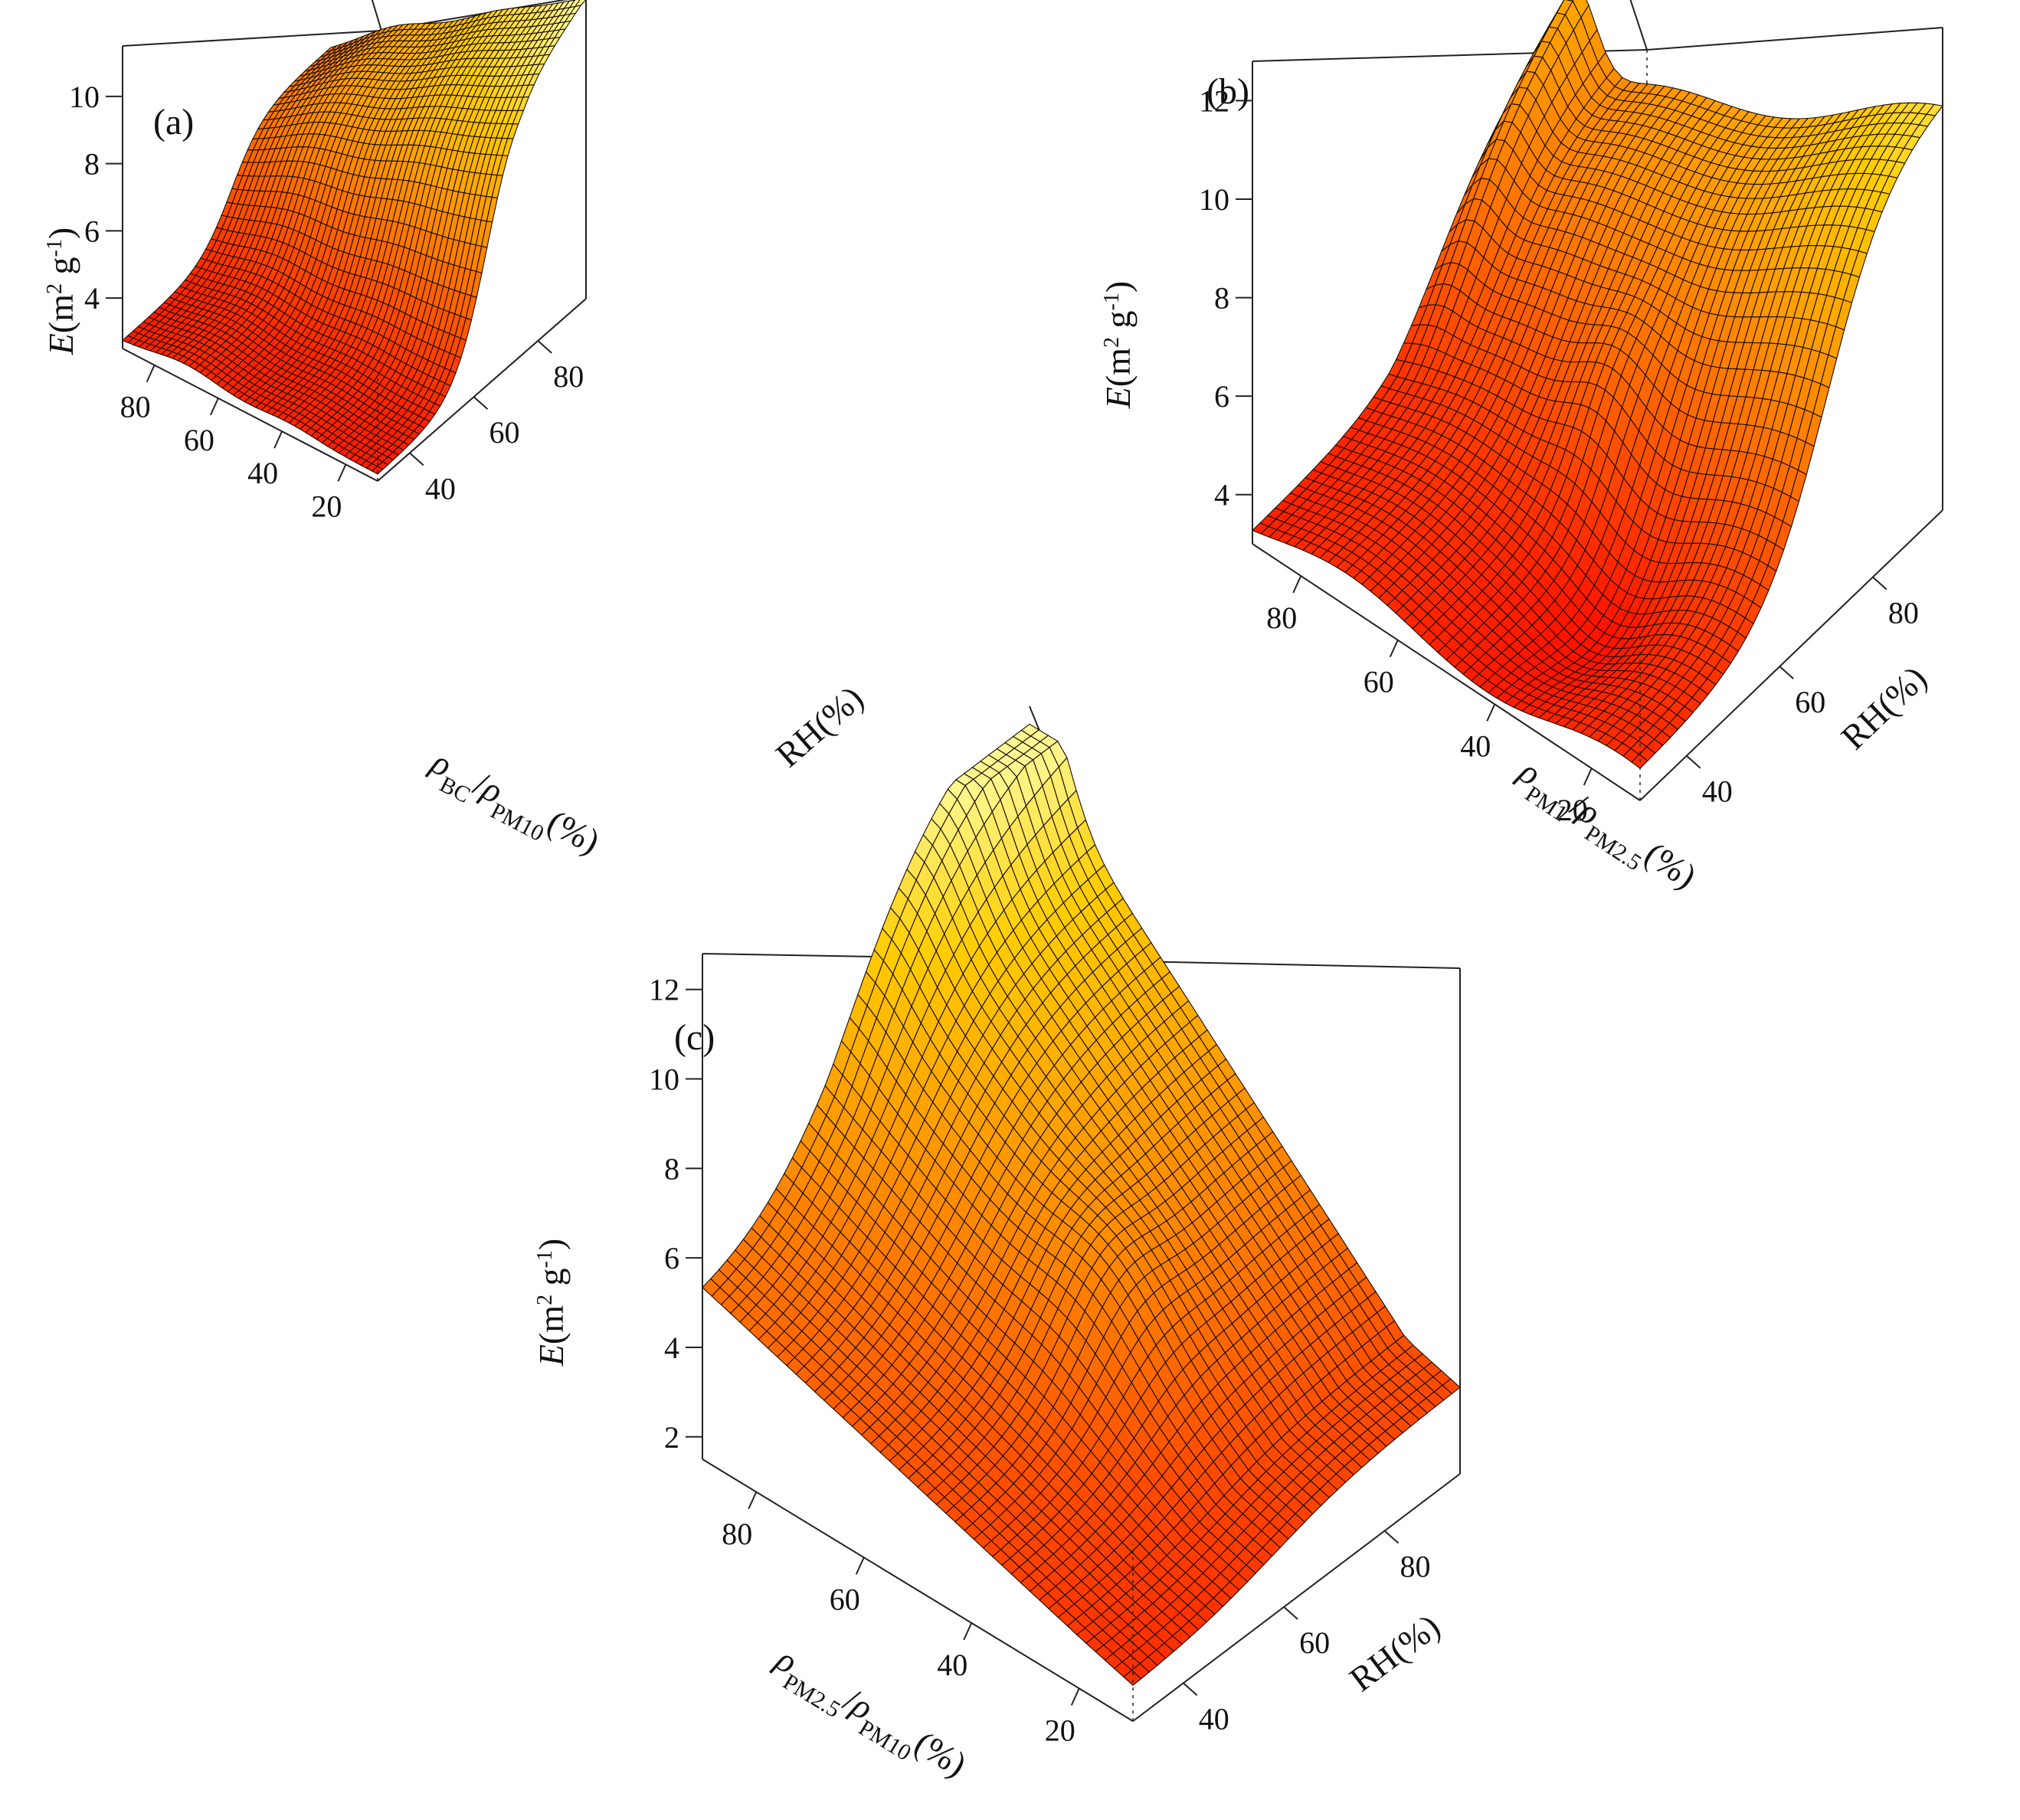 The image size is (2020, 1820). What do you see at coordinates (354, 237) in the screenshot?
I see `surface` at bounding box center [354, 237].